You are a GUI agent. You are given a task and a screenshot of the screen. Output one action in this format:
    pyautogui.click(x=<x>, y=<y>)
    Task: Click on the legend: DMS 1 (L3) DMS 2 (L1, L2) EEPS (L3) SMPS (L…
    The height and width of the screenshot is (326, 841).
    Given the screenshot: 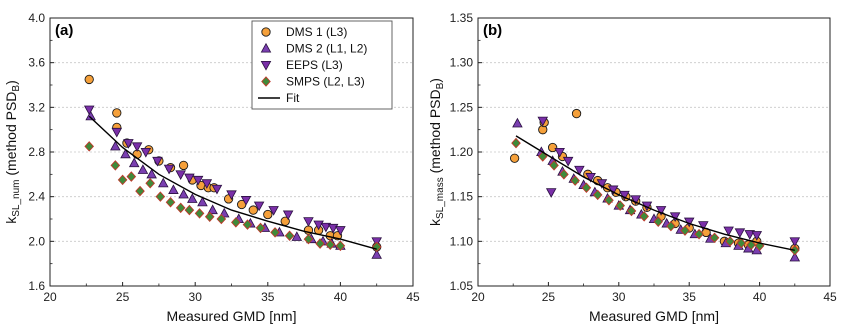 What is the action you would take?
    pyautogui.click(x=322, y=65)
    